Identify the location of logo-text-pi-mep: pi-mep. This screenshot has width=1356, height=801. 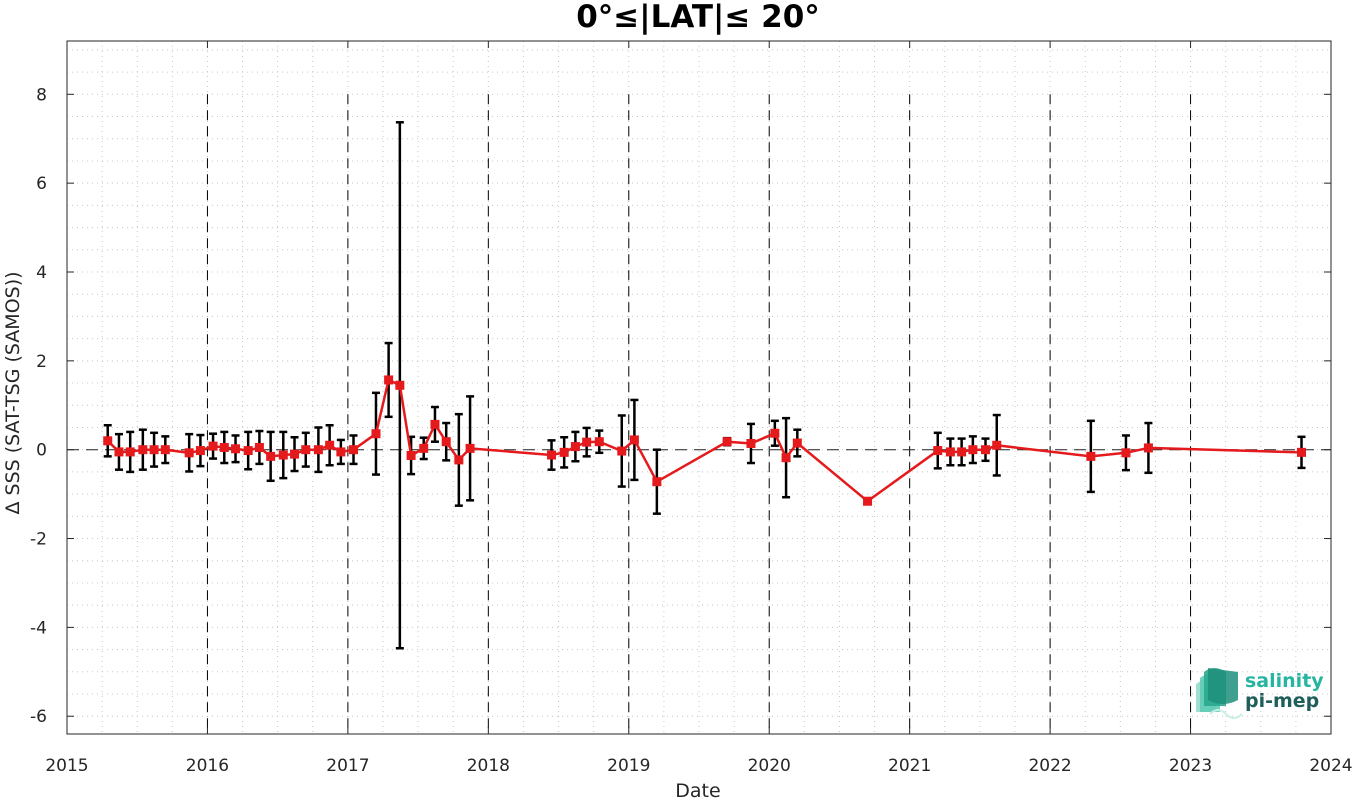
(1282, 701).